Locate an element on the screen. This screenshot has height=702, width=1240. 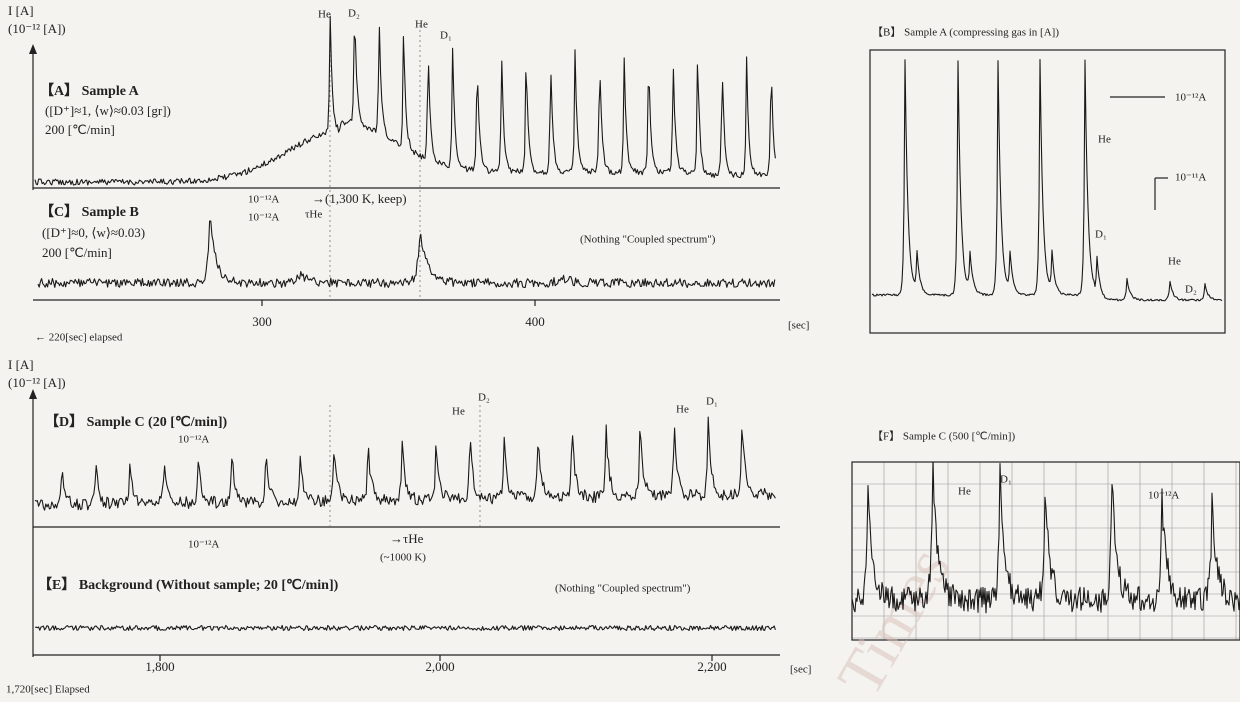
axis-start: ← 220[sec] elapsed is located at coordinates (79, 338).